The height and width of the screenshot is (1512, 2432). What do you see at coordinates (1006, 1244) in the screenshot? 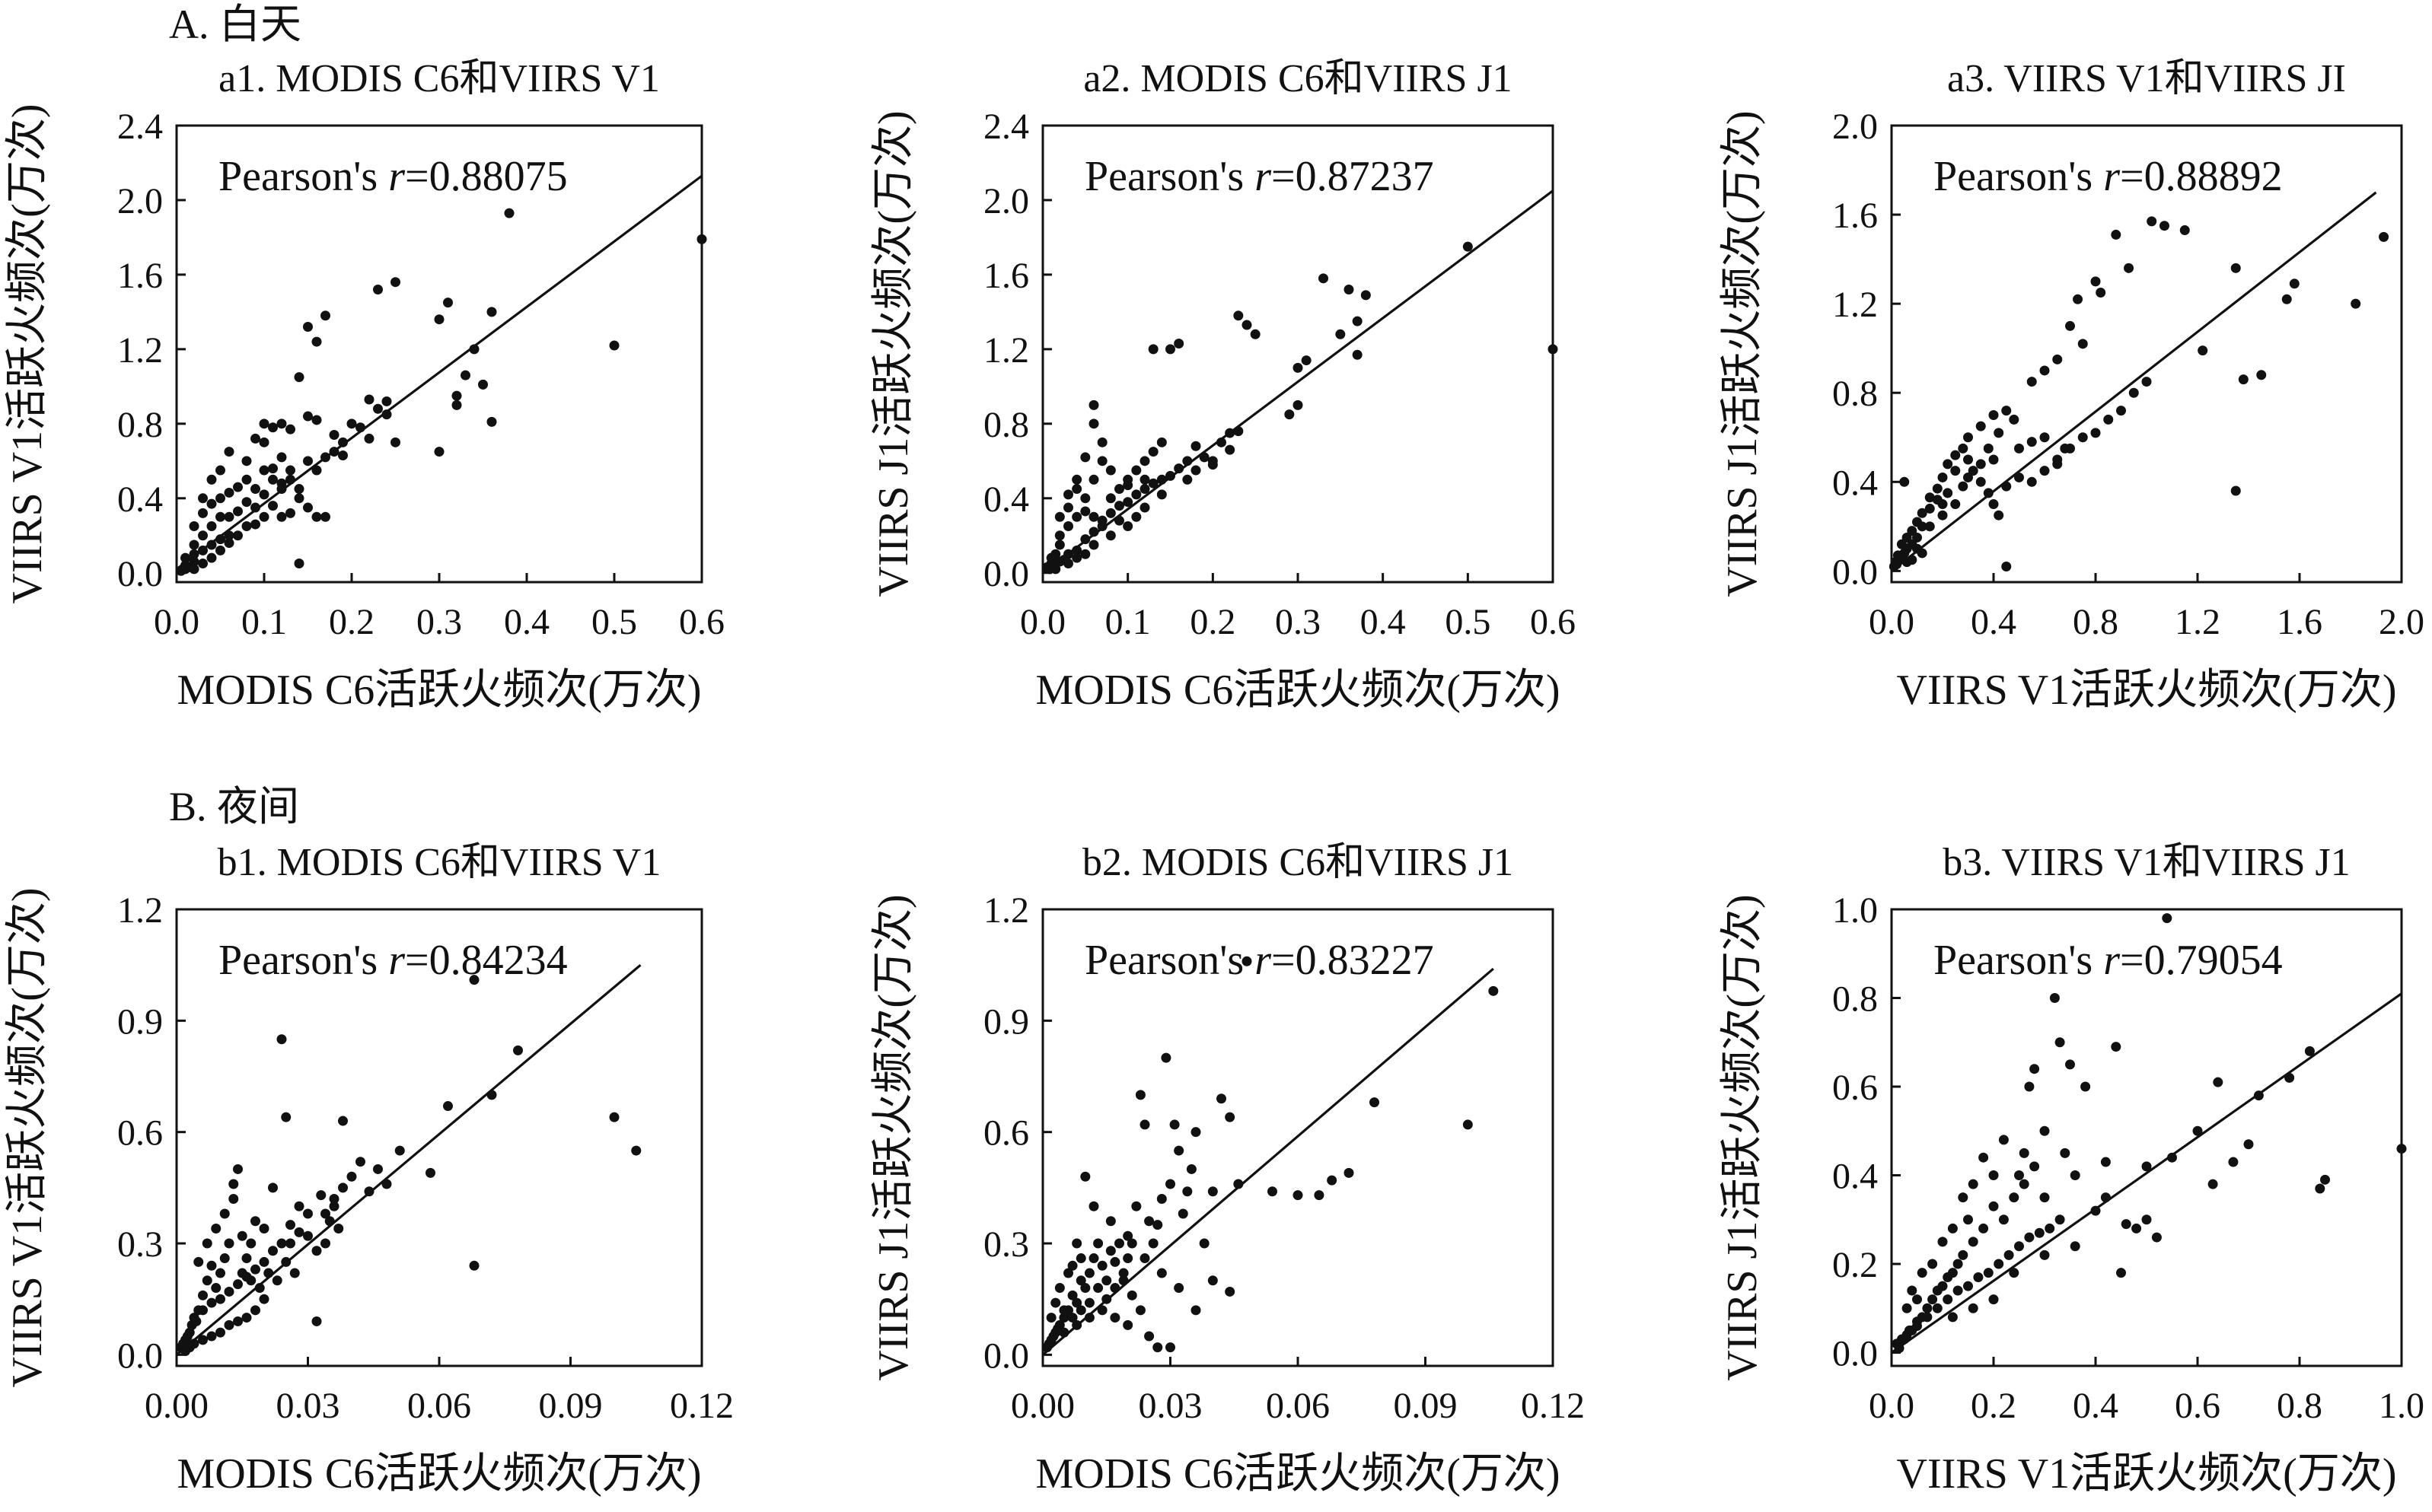
I see `y-tick-label: 0.3` at bounding box center [1006, 1244].